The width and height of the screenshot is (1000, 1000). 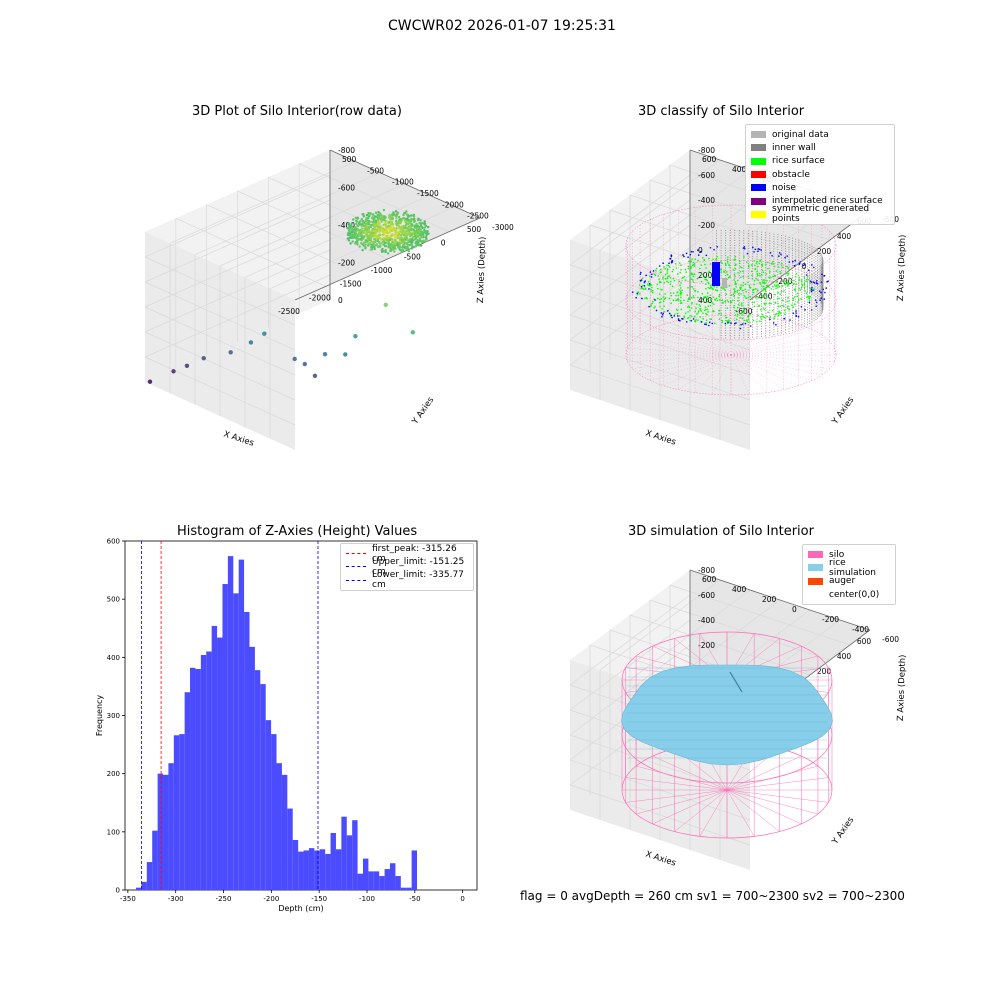 I want to click on legend-swatch, so click(x=815, y=555).